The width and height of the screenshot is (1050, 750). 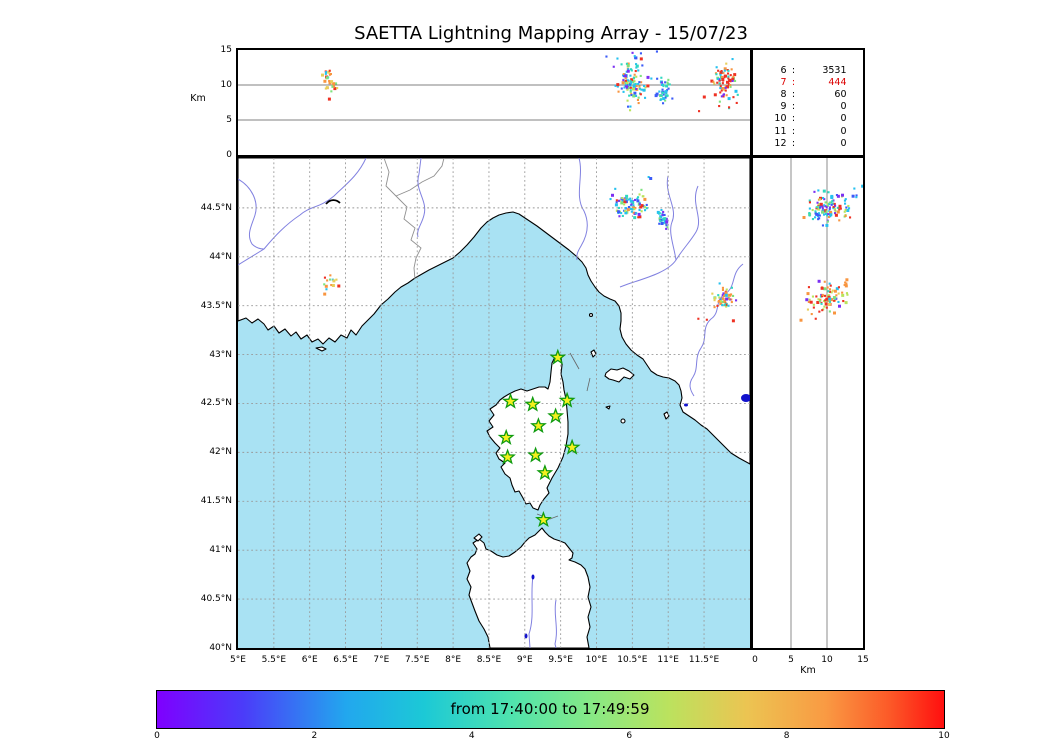 I want to click on lagoon-orbetello, so click(x=685, y=404).